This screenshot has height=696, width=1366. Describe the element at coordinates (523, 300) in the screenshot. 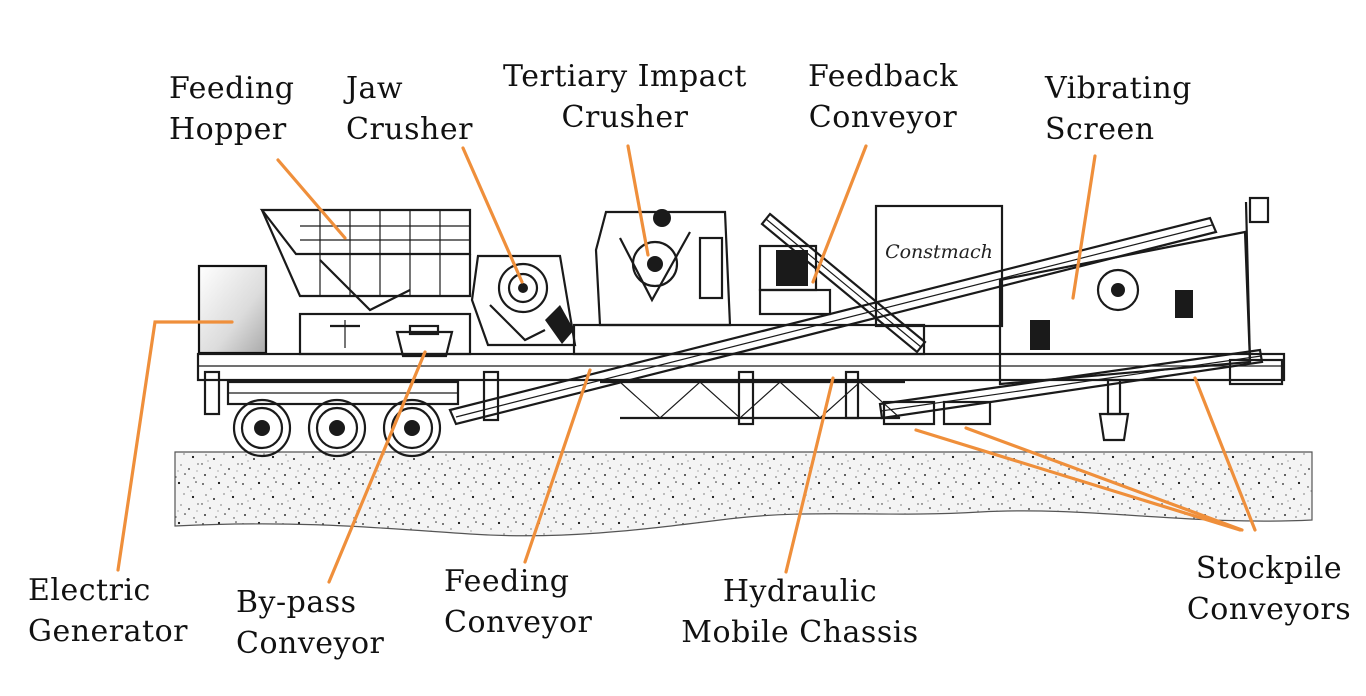

I see `jaw-crusher` at that location.